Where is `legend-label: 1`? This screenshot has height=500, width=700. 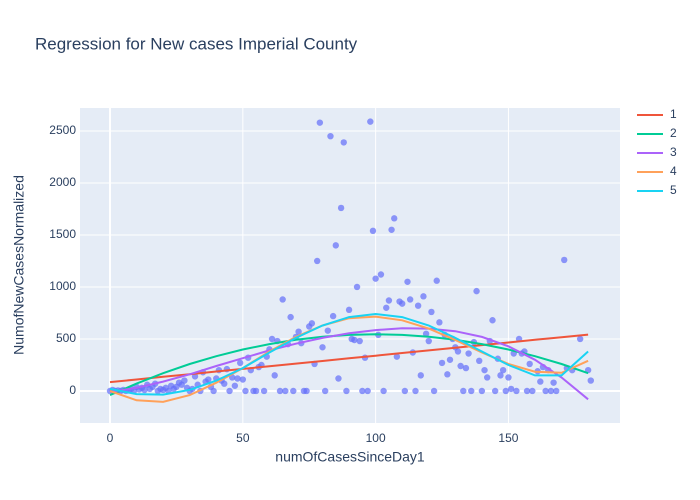 legend-label: 1 is located at coordinates (673, 114).